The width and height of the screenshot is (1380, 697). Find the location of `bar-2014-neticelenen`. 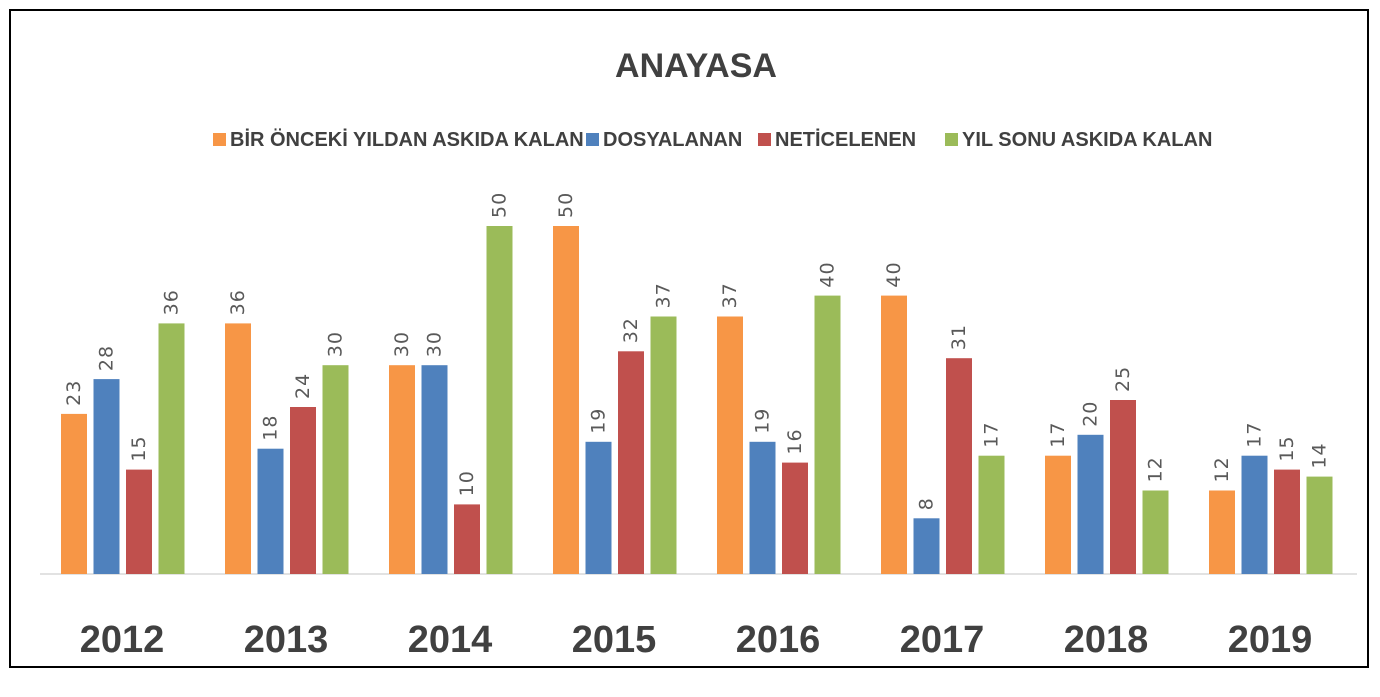

bar-2014-neticelenen is located at coordinates (467, 539).